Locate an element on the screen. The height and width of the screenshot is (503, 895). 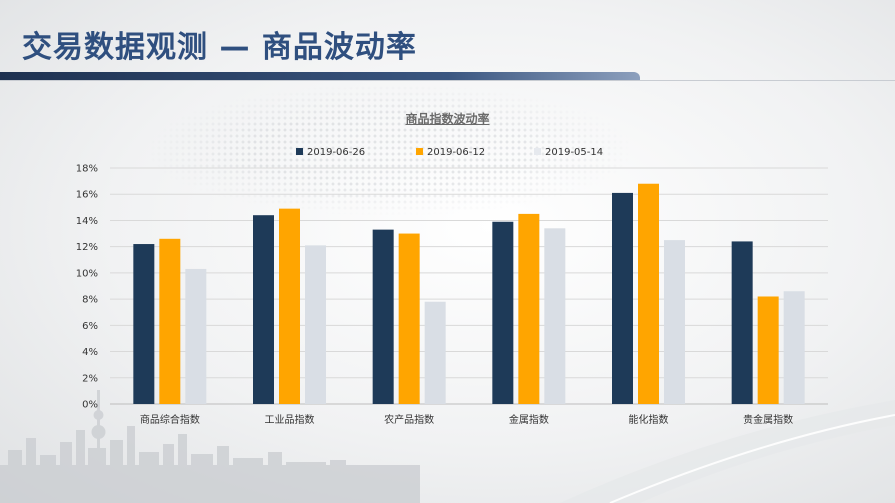
x-category-label: 贵金属指数 is located at coordinates (768, 419).